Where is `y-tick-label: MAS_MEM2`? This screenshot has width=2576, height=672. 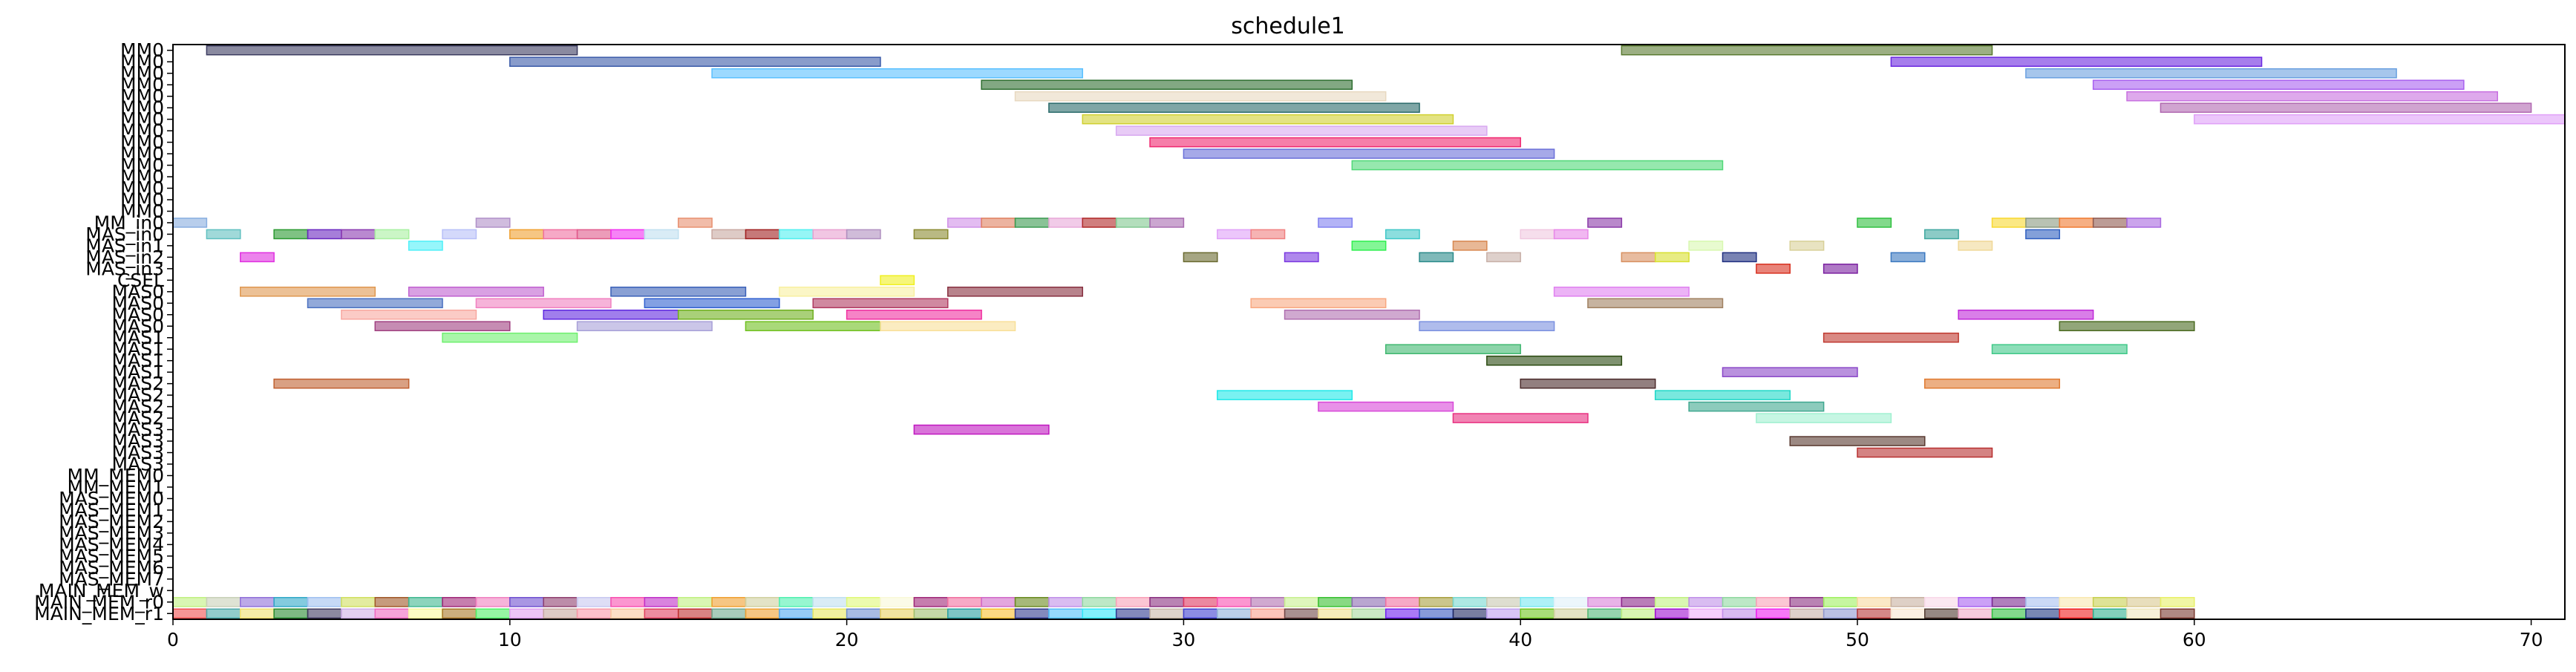 y-tick-label: MAS_MEM2 is located at coordinates (111, 521).